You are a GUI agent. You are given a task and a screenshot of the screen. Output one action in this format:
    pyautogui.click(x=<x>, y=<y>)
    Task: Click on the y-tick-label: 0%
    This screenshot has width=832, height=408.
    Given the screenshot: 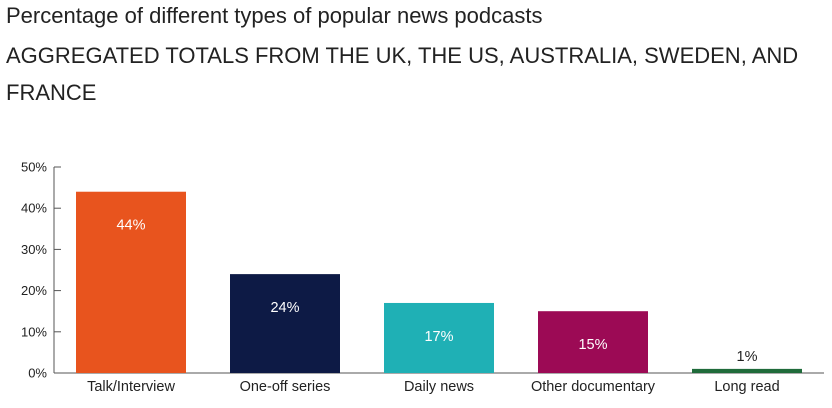 What is the action you would take?
    pyautogui.click(x=37, y=373)
    